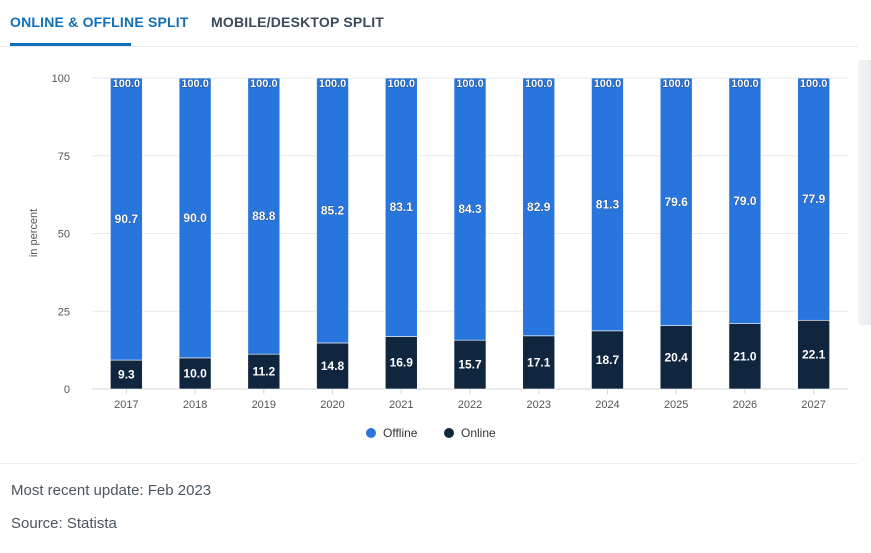  Describe the element at coordinates (333, 366) in the screenshot. I see `data-label-online: 14.8` at that location.